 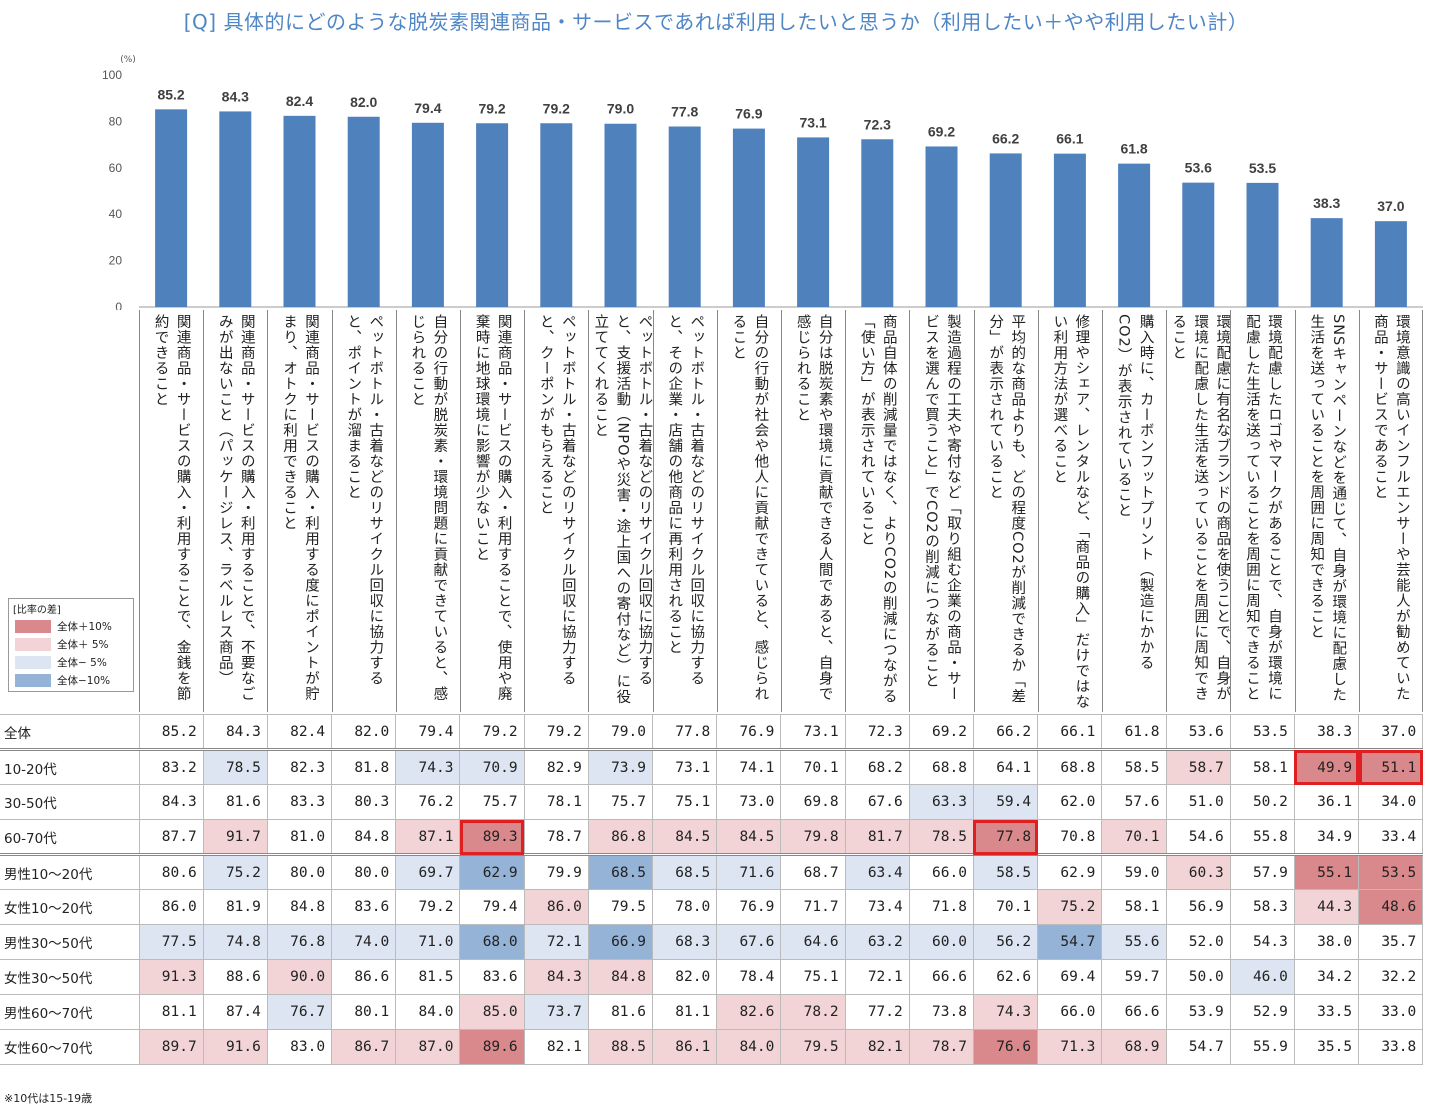 What do you see at coordinates (556, 500) in the screenshot?
I see `category-label: ペットボトル・古着などのリサイクル回収に協力すると、クーポンがもらえること` at bounding box center [556, 500].